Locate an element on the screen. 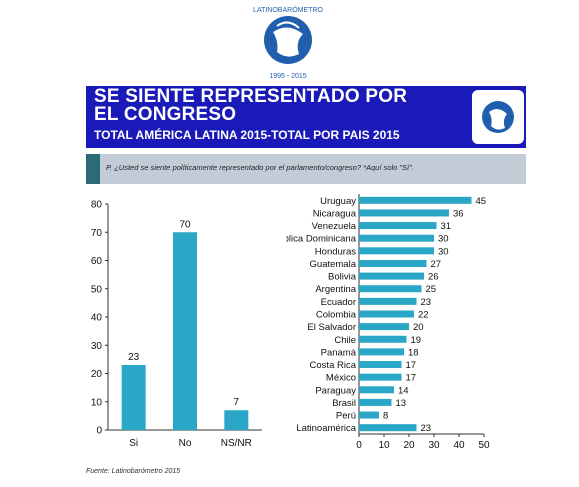 This screenshot has height=487, width=579. y-tick-label: 30 is located at coordinates (97, 346).